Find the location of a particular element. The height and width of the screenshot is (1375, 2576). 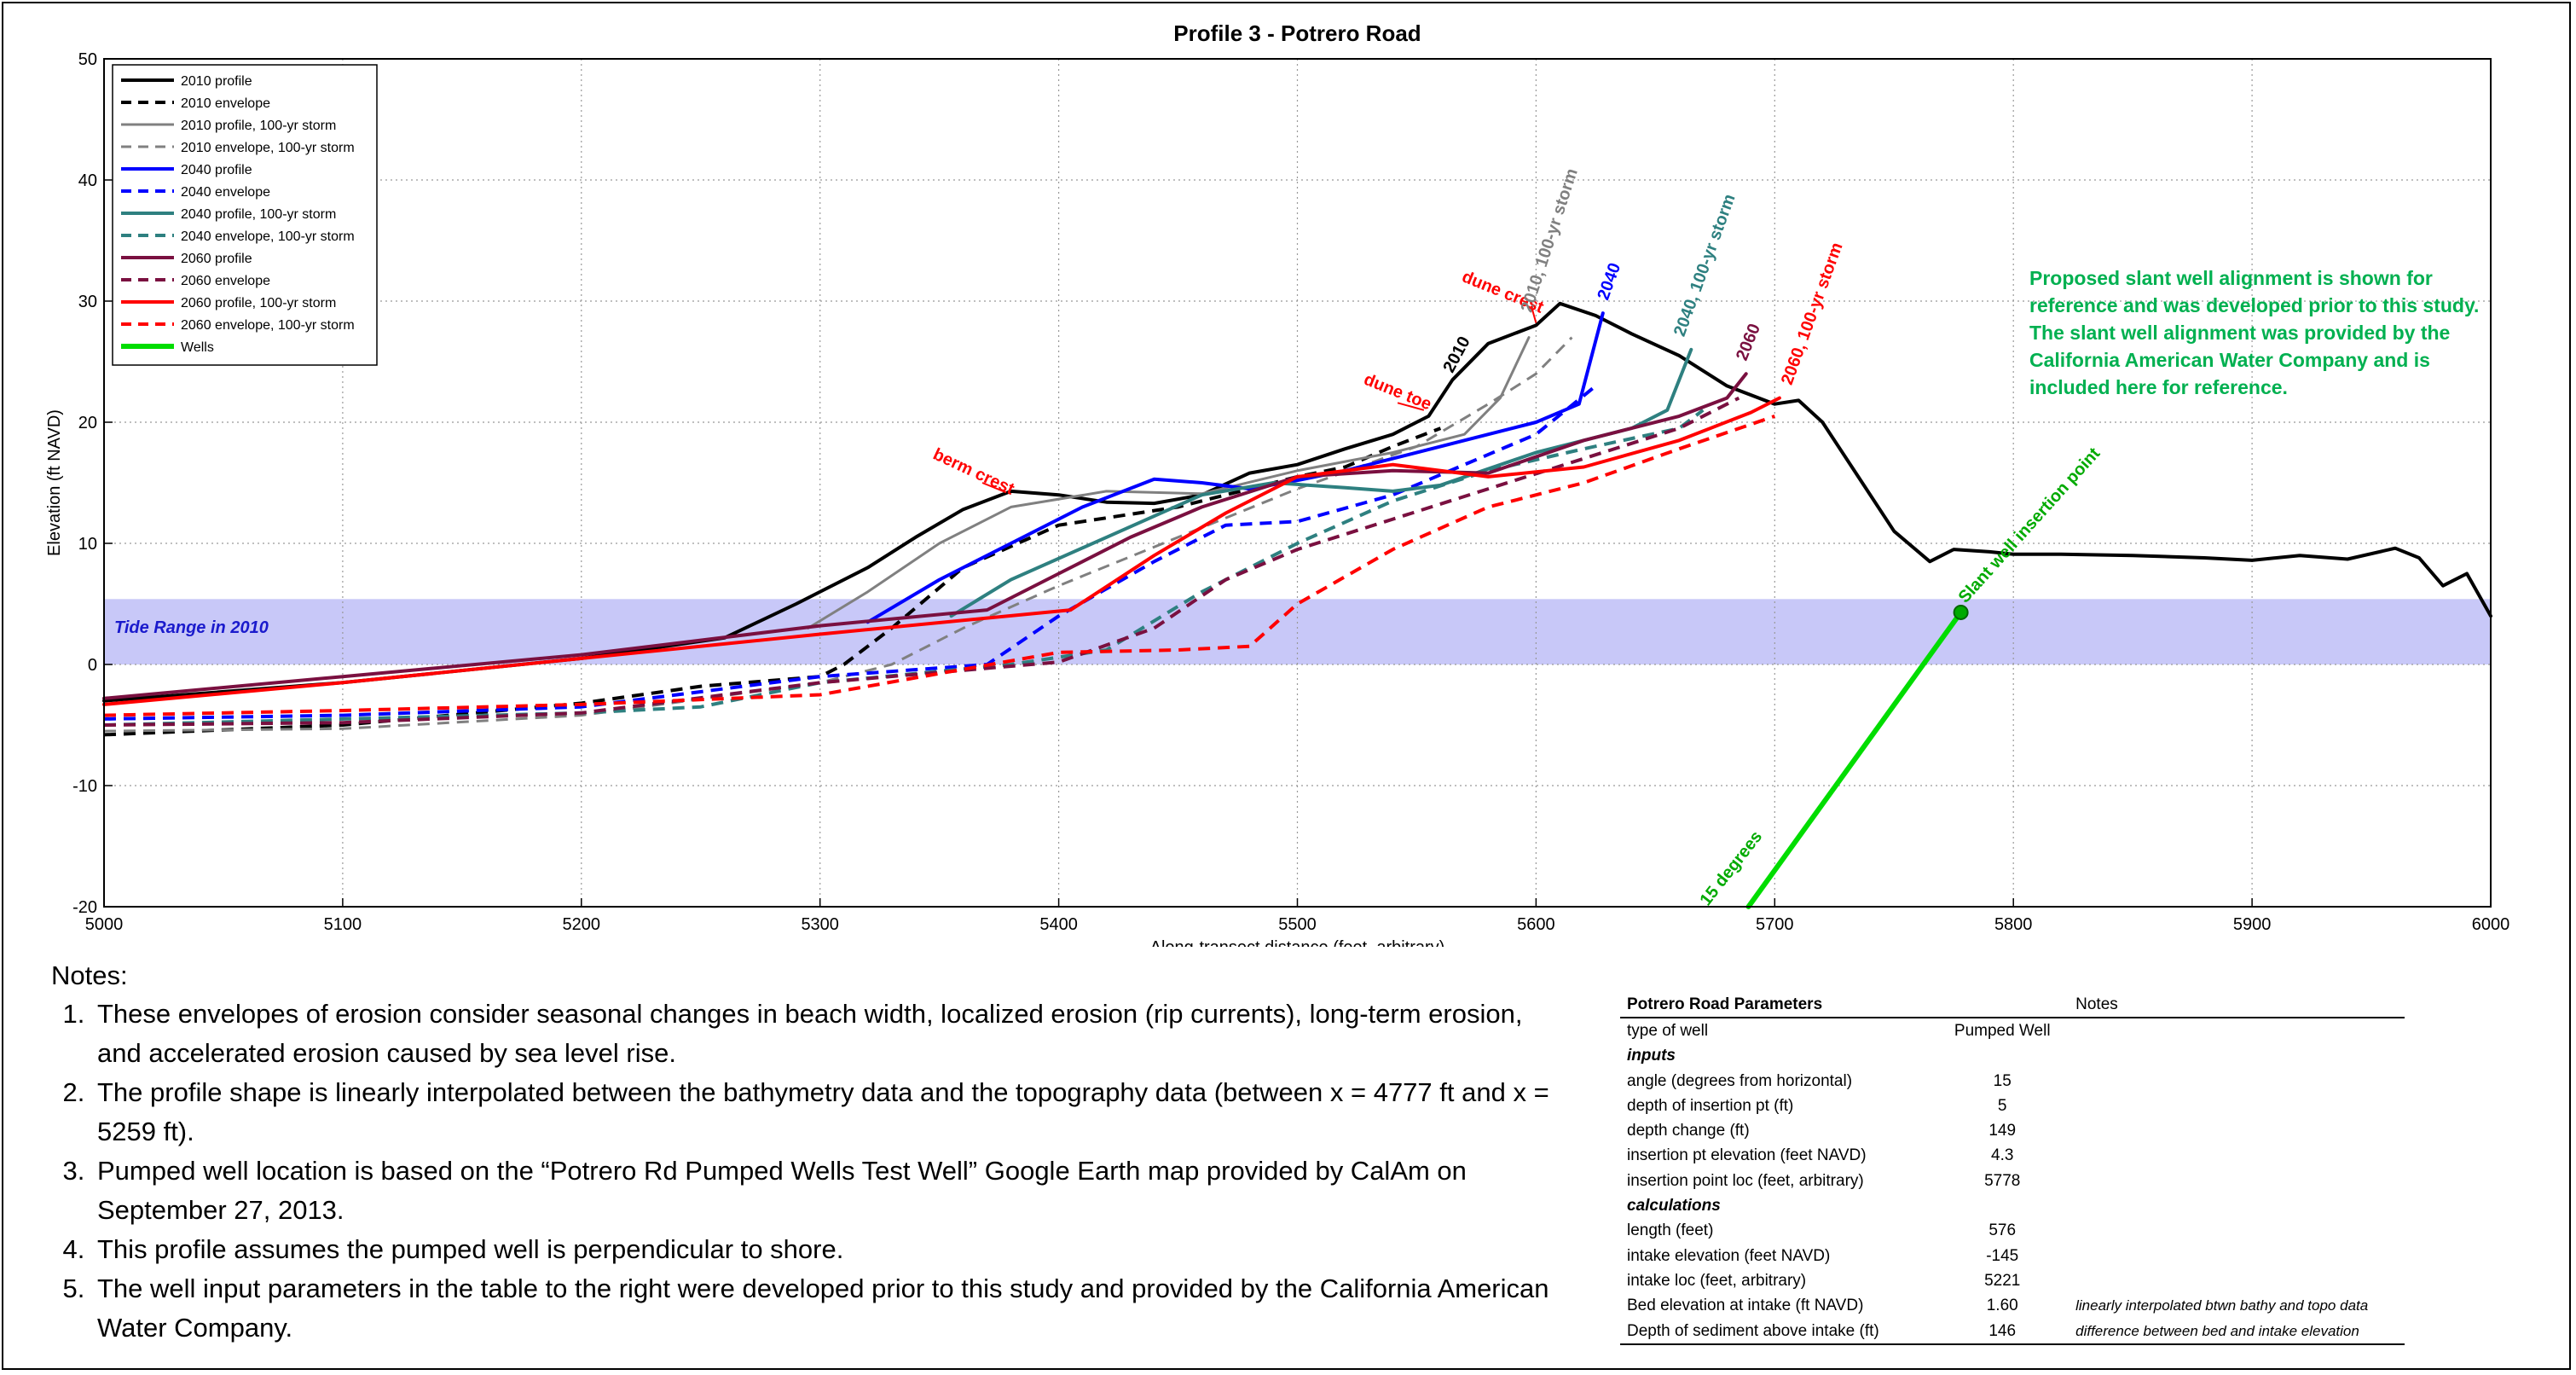

callout-line: California American Water Company and is is located at coordinates (2230, 360).